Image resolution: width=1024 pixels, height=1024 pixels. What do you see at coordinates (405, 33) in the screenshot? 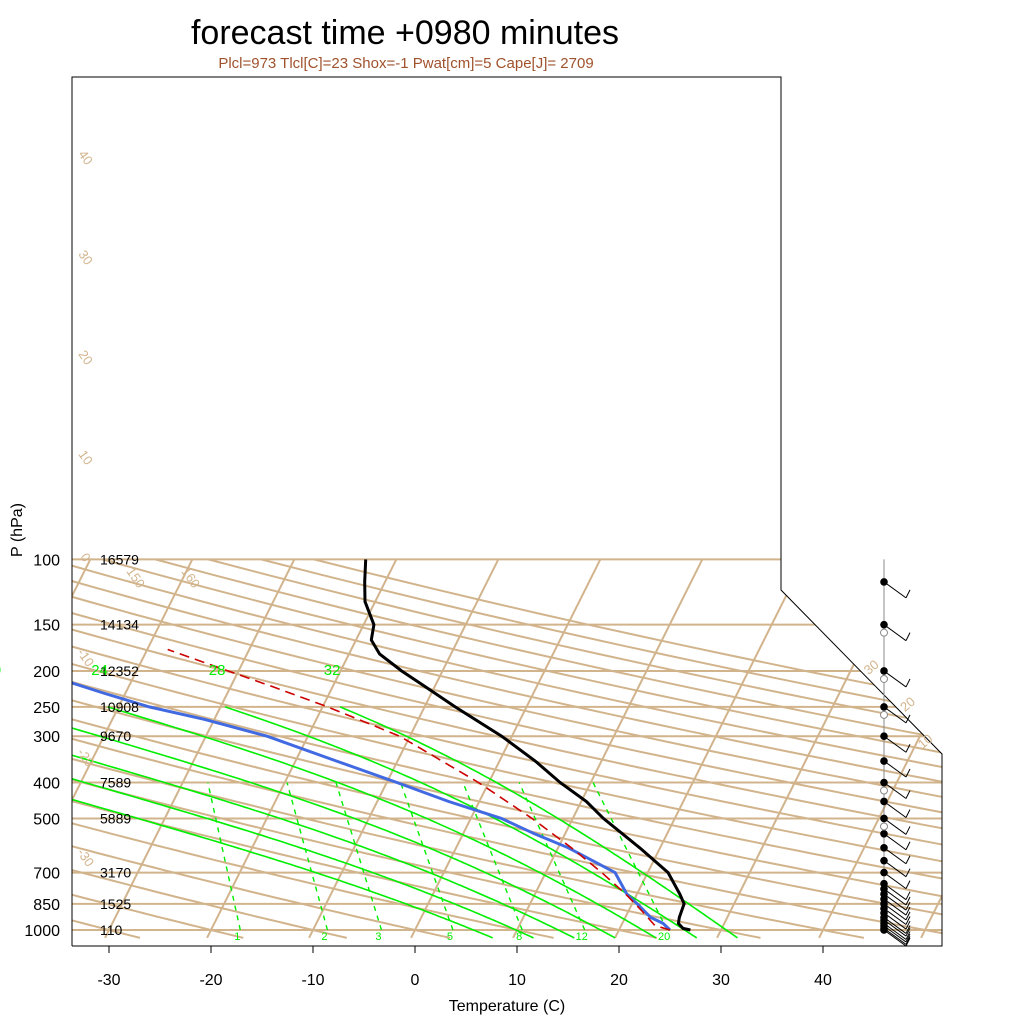
I see `chart-title: forecast time +0980 minutes` at bounding box center [405, 33].